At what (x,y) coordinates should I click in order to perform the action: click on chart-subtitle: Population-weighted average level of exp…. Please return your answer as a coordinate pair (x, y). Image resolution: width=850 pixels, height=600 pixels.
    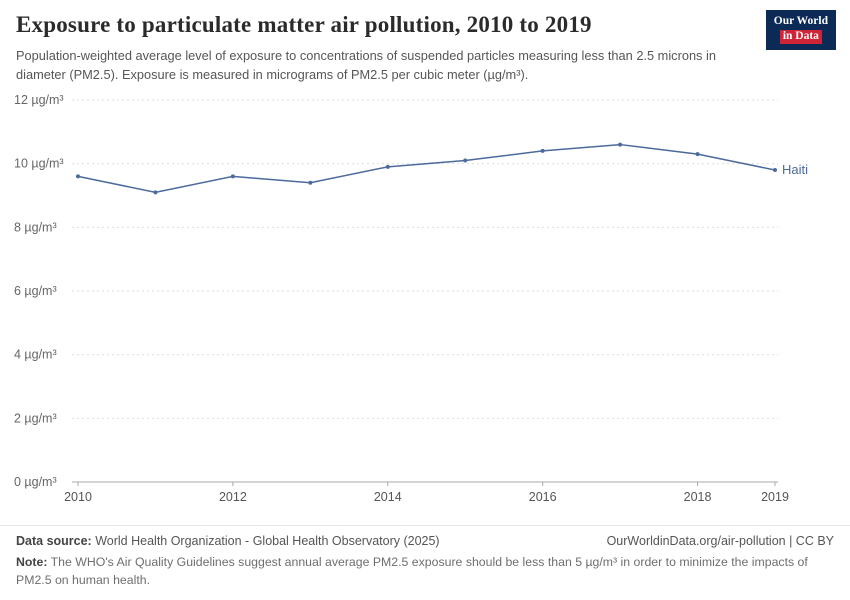
    Looking at the image, I should click on (366, 65).